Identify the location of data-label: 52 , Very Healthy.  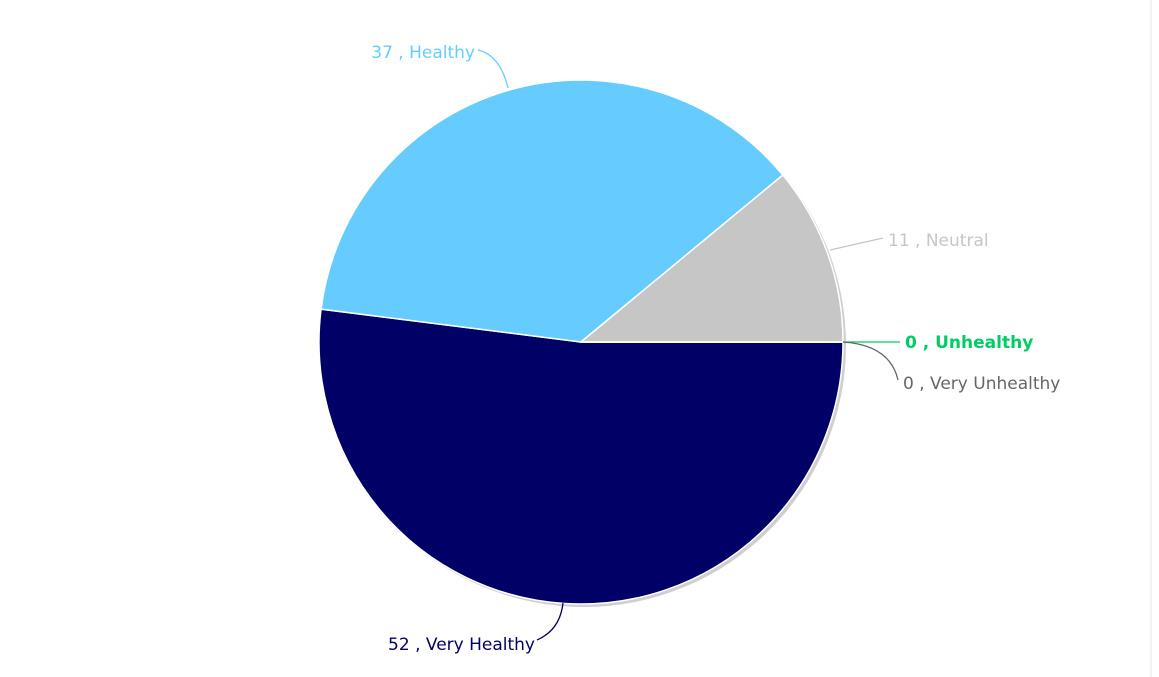
(461, 645).